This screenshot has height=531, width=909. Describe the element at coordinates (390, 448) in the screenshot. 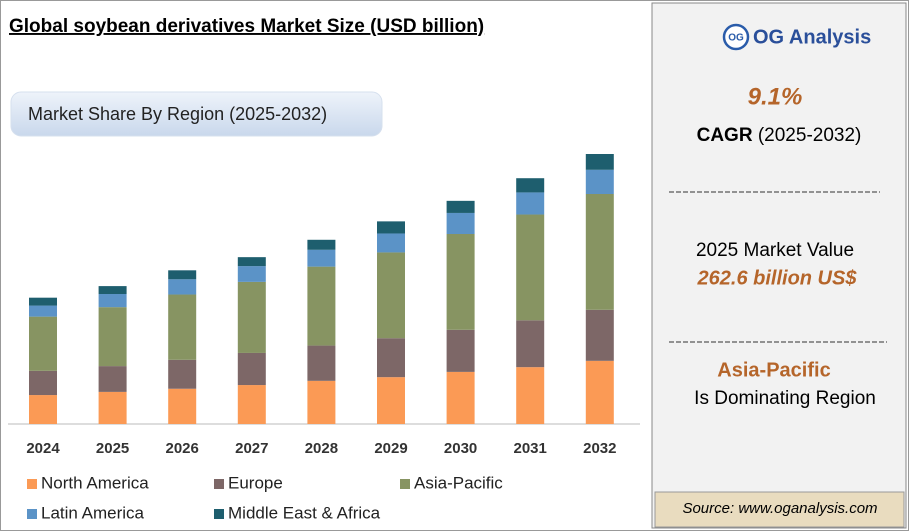

I see `x-tick-label: 2029` at that location.